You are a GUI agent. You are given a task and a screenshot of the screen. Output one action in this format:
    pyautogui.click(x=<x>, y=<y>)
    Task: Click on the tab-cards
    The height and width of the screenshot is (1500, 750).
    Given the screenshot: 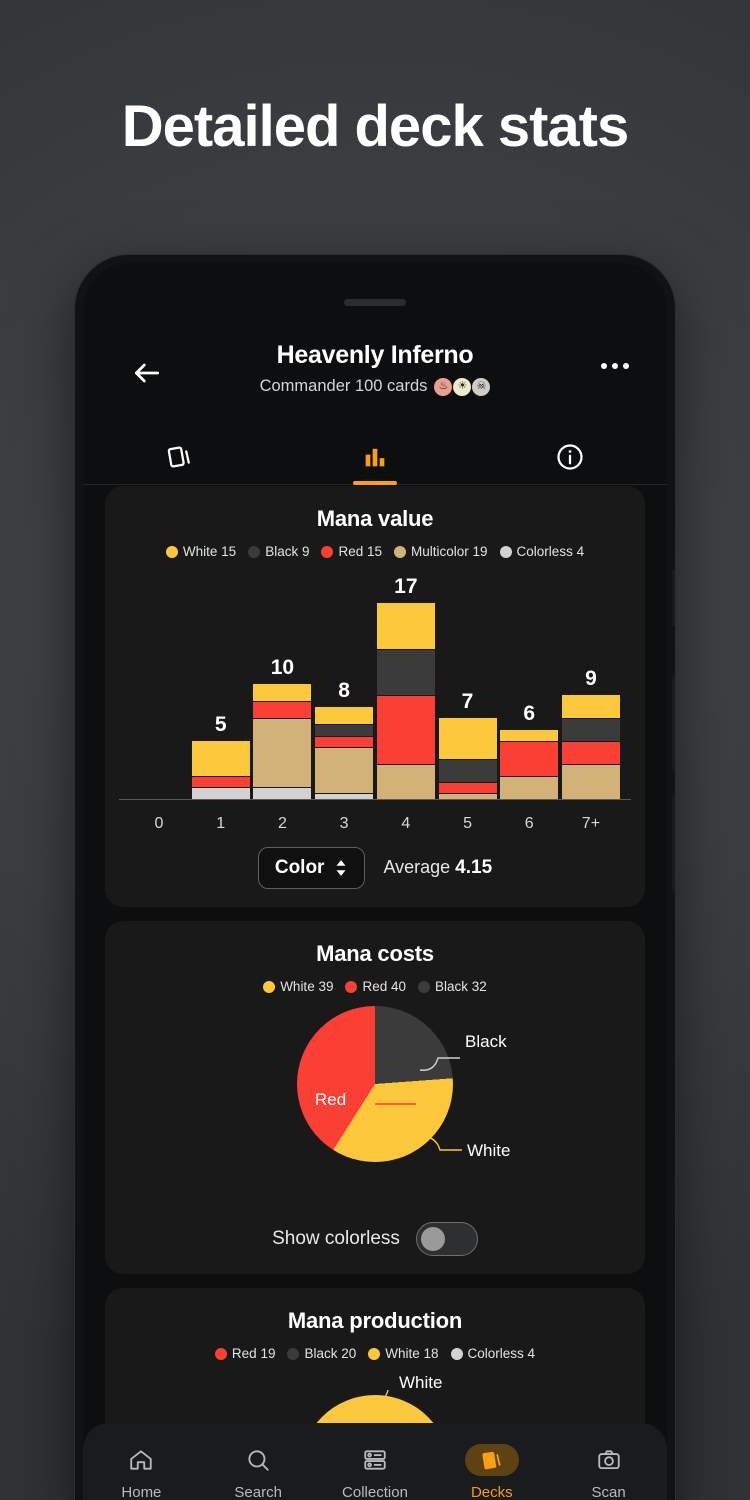 What is the action you would take?
    pyautogui.click(x=180, y=456)
    